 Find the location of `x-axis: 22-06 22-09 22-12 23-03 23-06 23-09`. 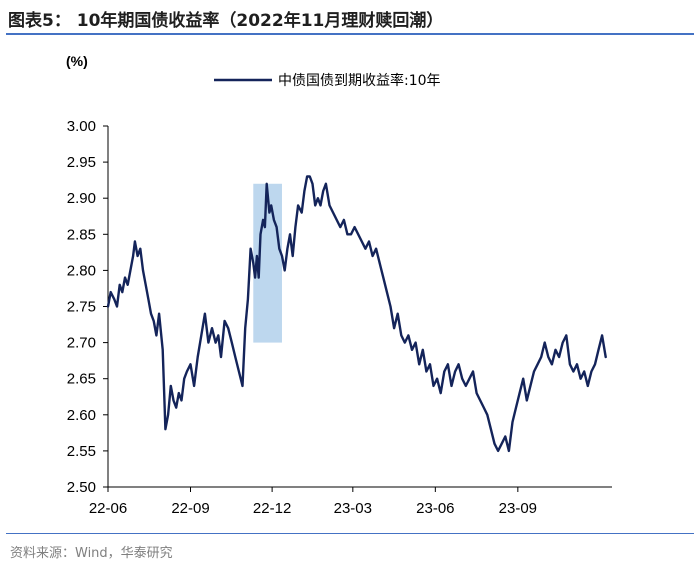

x-axis: 22-06 22-09 22-12 23-03 23-06 23-09 is located at coordinates (350, 501).